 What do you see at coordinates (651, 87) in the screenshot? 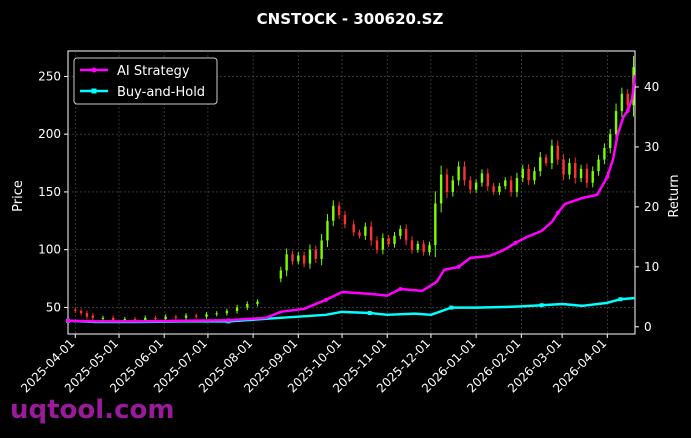
I see `y-right-tick-label: 40` at bounding box center [651, 87].